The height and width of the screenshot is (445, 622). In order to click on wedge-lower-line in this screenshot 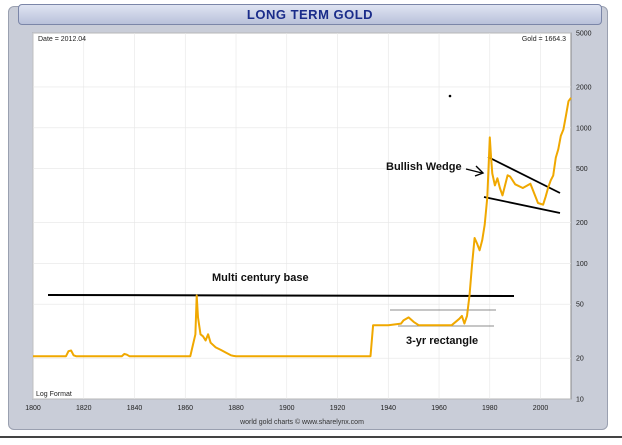, I will do `click(522, 205)`.